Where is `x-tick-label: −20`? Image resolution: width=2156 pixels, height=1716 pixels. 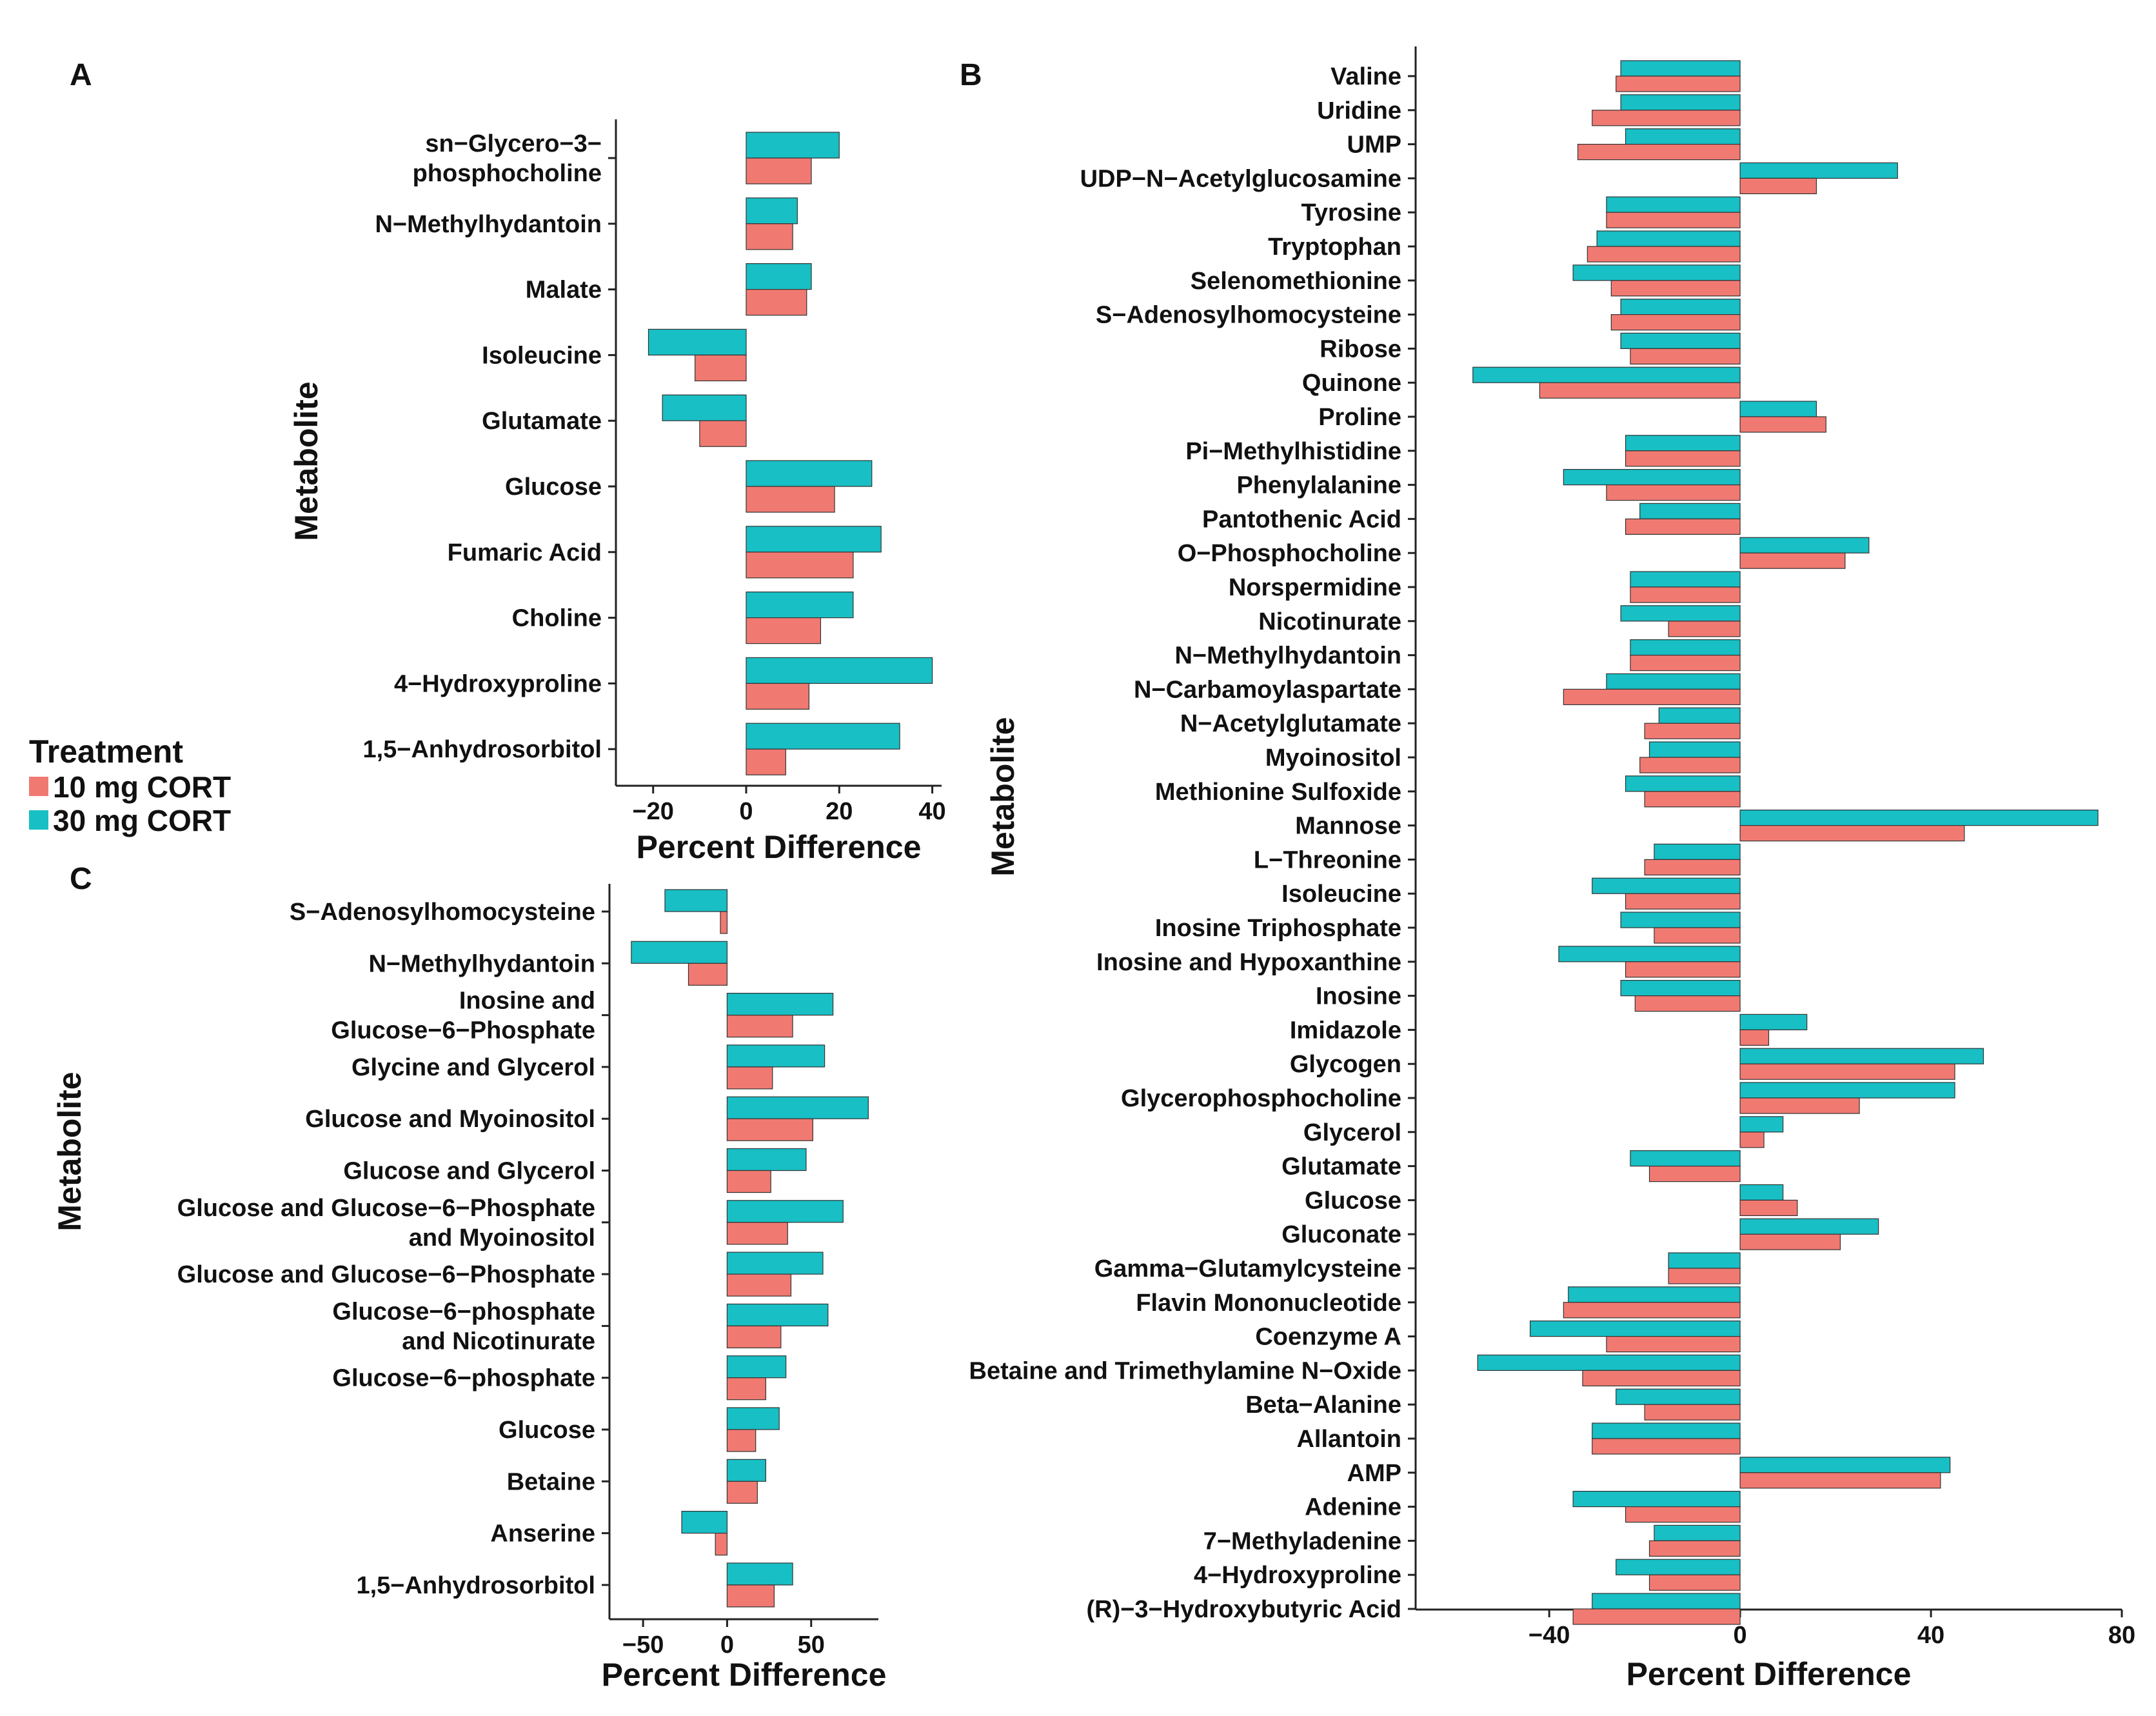 x-tick-label: −20 is located at coordinates (652, 811).